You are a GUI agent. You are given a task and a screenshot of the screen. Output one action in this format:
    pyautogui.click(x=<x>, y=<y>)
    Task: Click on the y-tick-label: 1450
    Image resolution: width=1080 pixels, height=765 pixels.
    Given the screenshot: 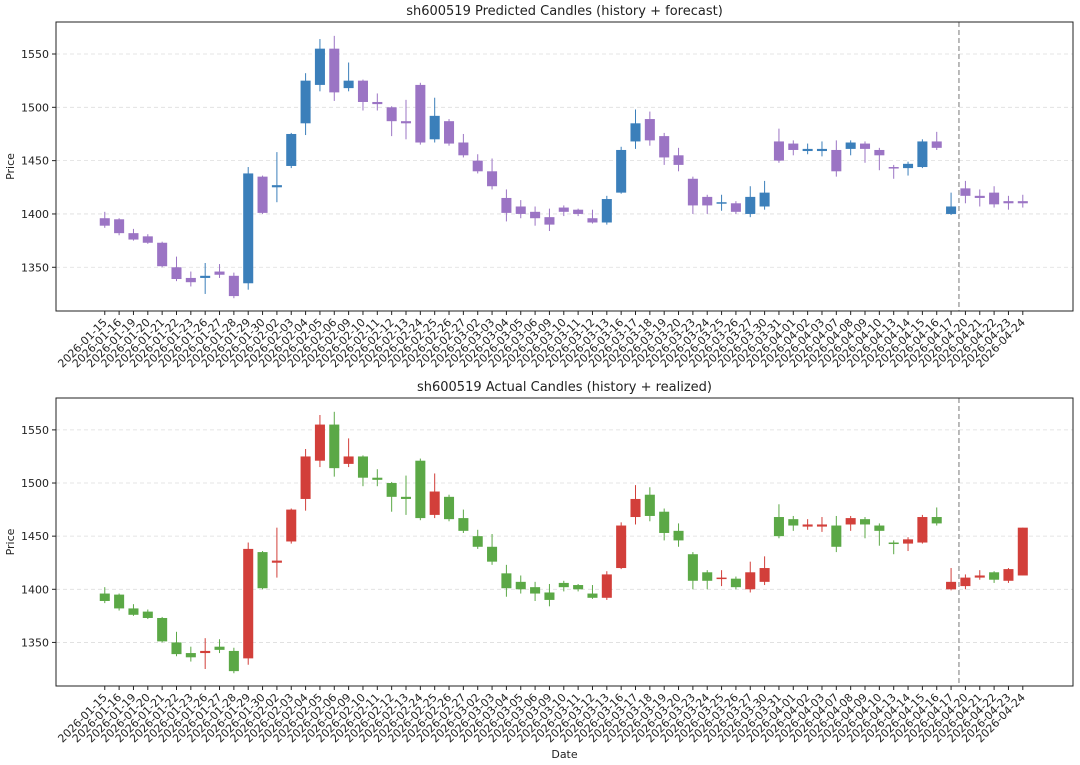 What is the action you would take?
    pyautogui.click(x=35, y=536)
    